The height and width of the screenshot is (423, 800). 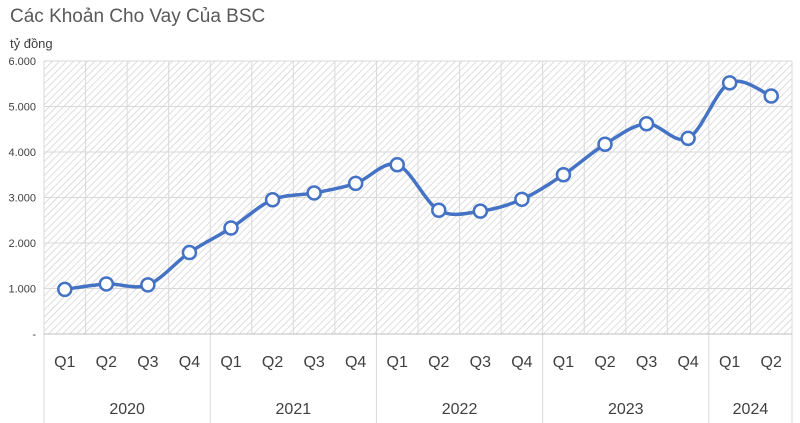 What do you see at coordinates (626, 409) in the screenshot?
I see `x-tick-label-year: 2023` at bounding box center [626, 409].